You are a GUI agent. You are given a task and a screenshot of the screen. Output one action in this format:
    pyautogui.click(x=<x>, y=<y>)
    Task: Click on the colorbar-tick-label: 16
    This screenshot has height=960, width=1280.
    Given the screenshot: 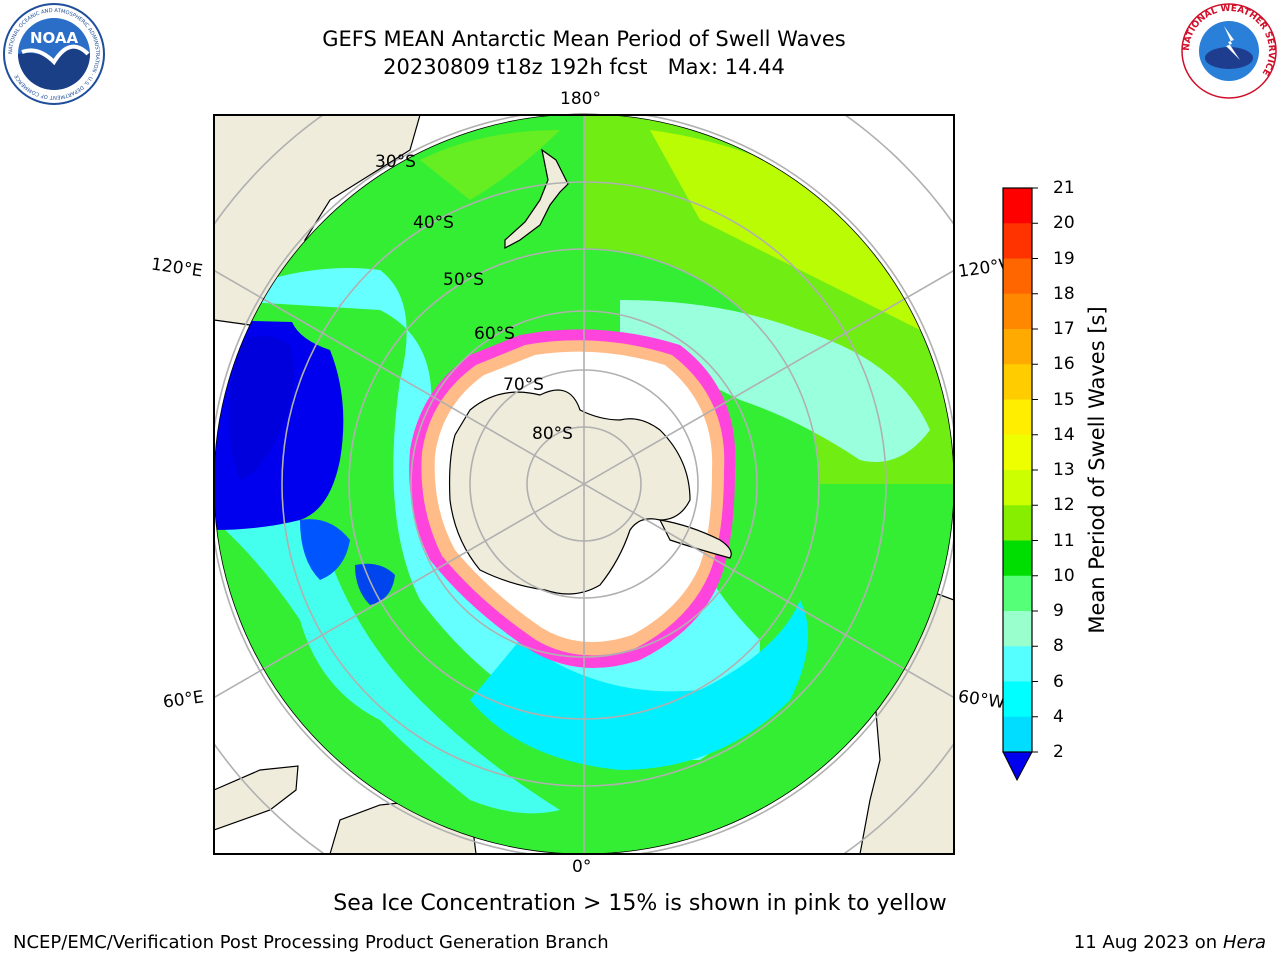 What is the action you would take?
    pyautogui.click(x=1064, y=364)
    